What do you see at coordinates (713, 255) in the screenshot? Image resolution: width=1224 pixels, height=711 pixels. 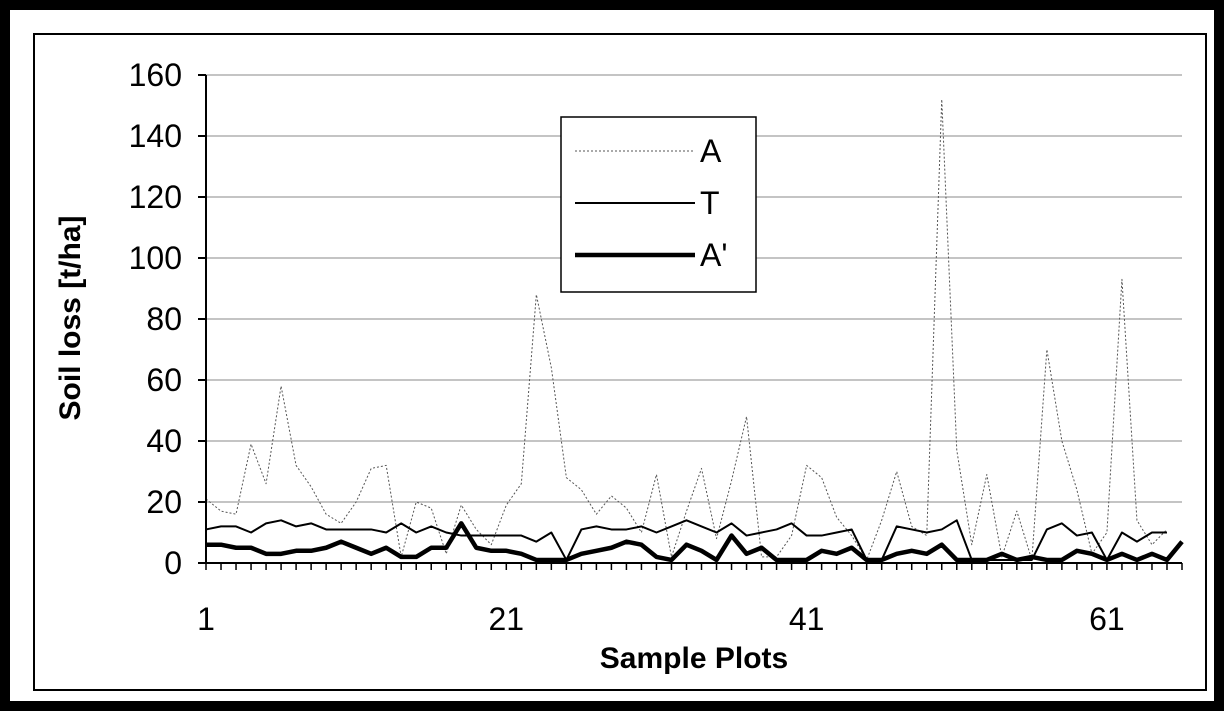 I see `legend-label: A'` at bounding box center [713, 255].